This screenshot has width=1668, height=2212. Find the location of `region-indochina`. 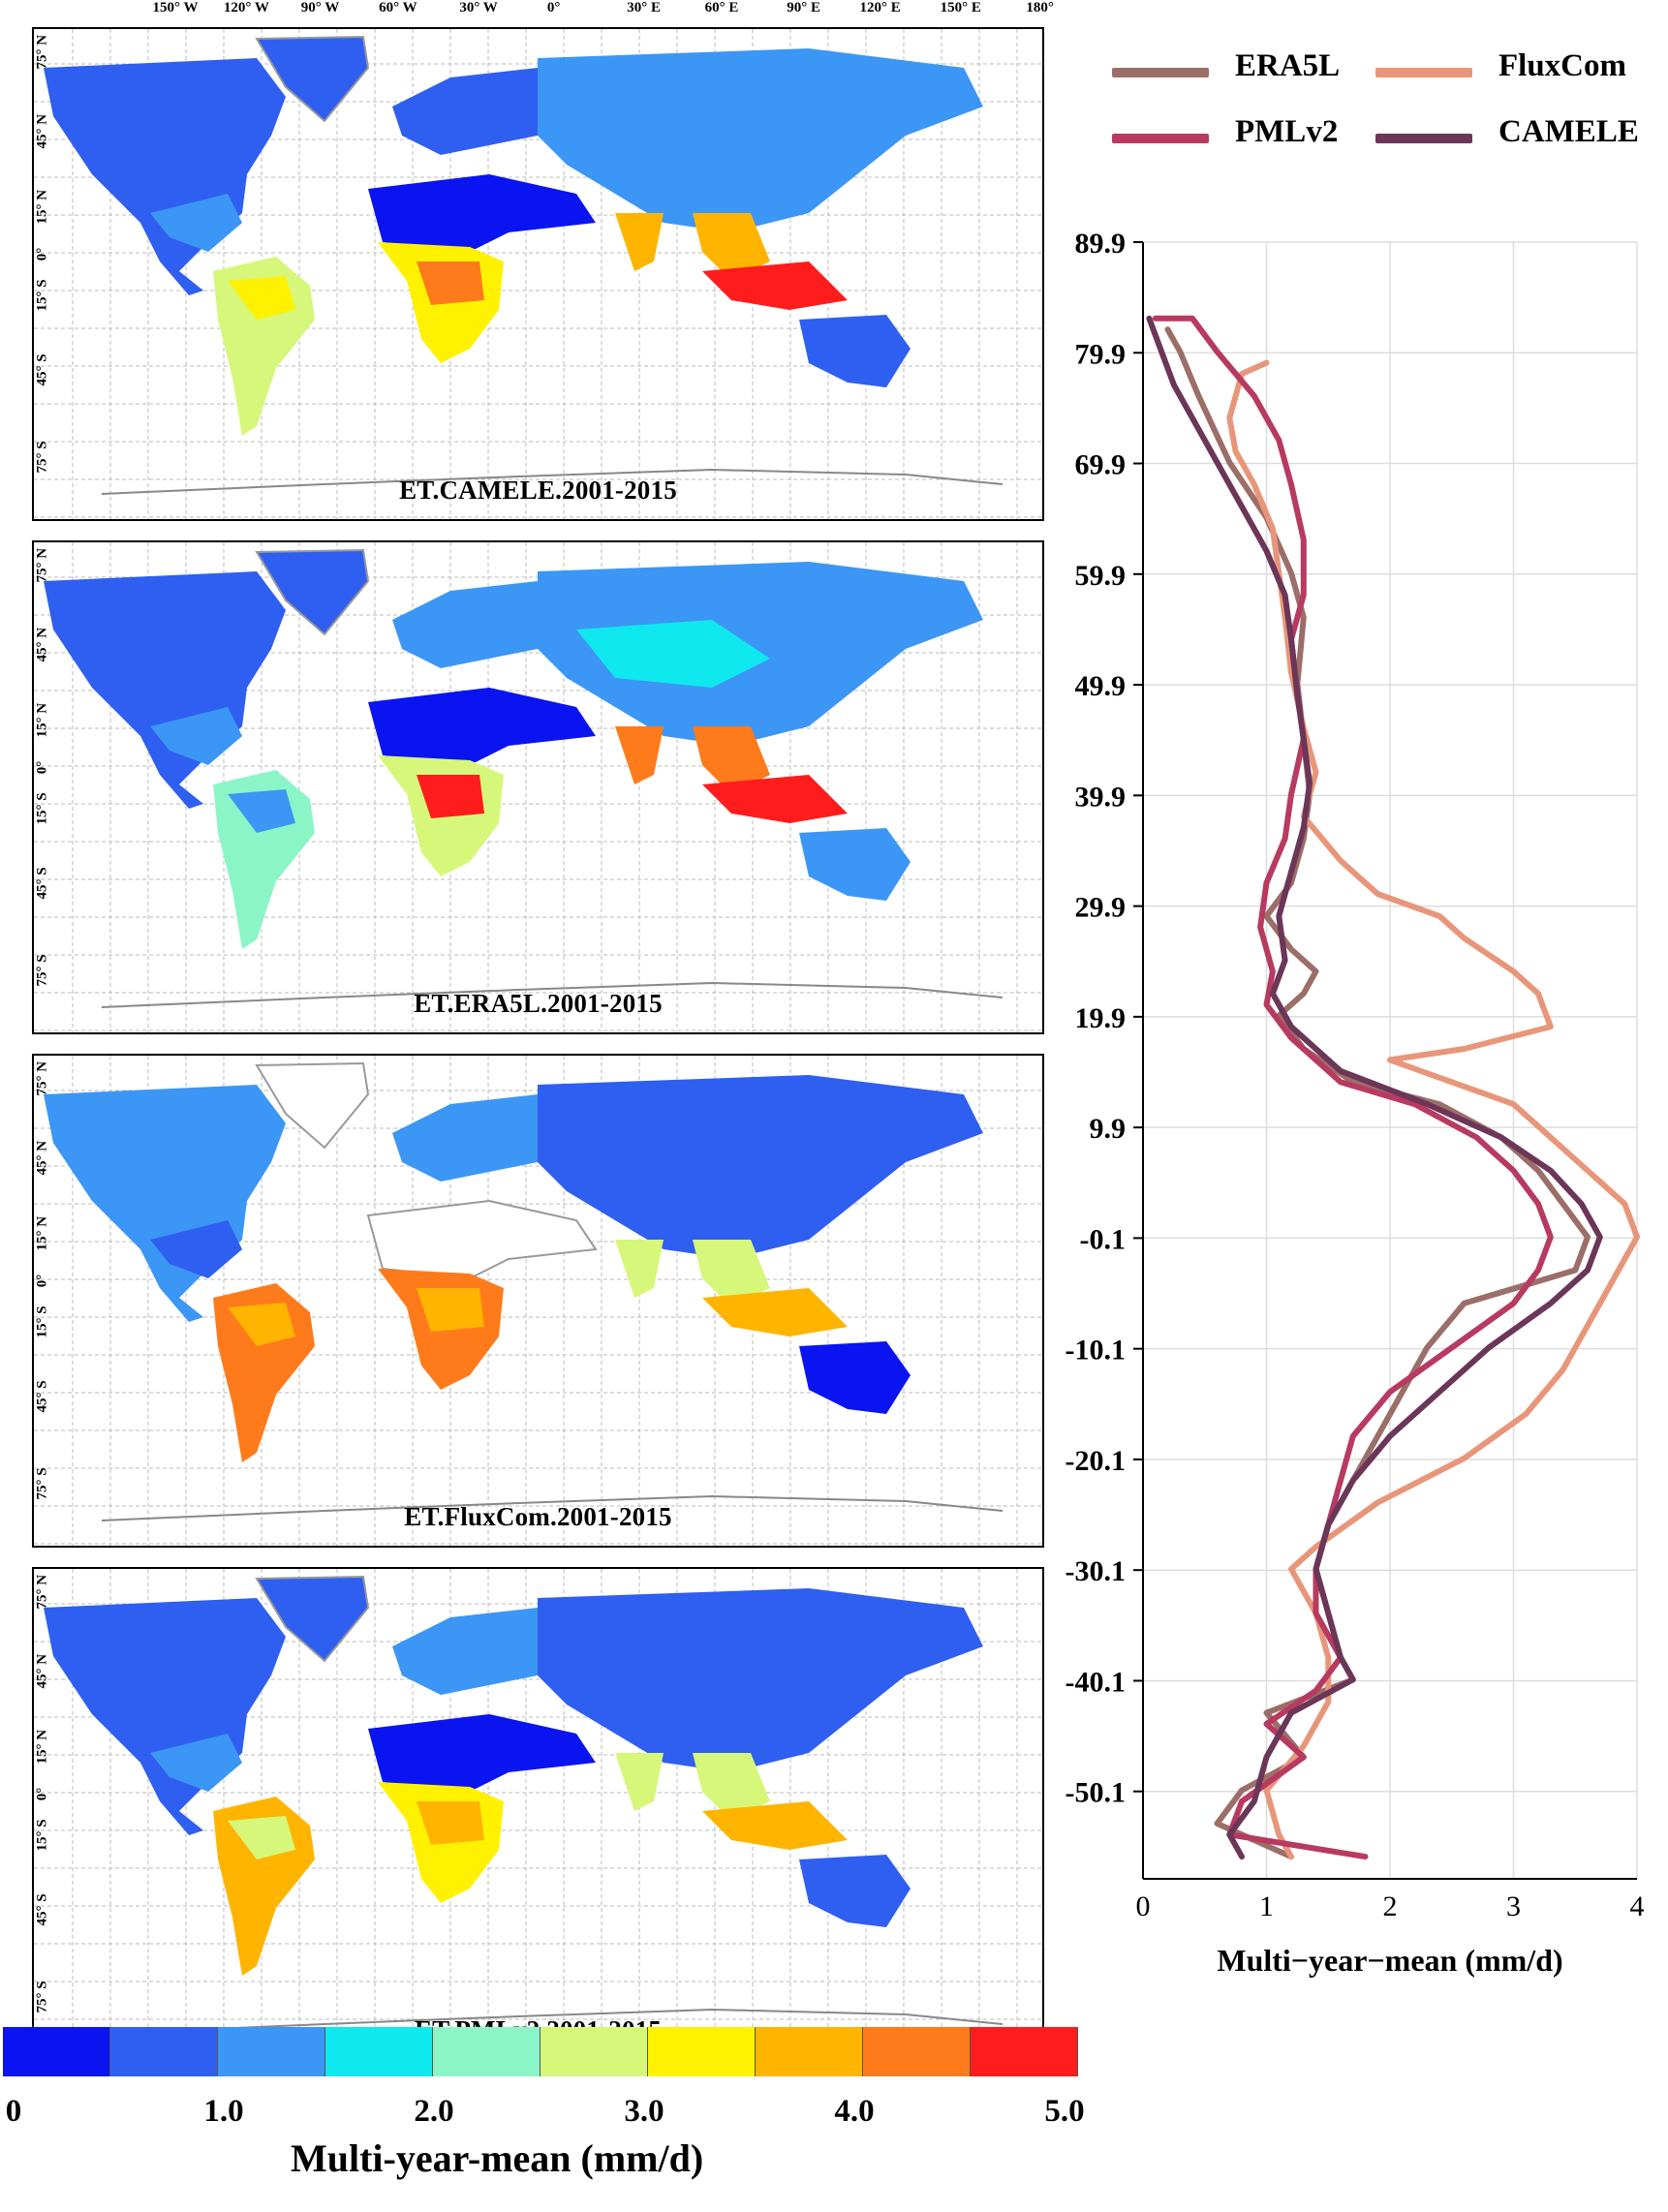

region-indochina is located at coordinates (731, 760).